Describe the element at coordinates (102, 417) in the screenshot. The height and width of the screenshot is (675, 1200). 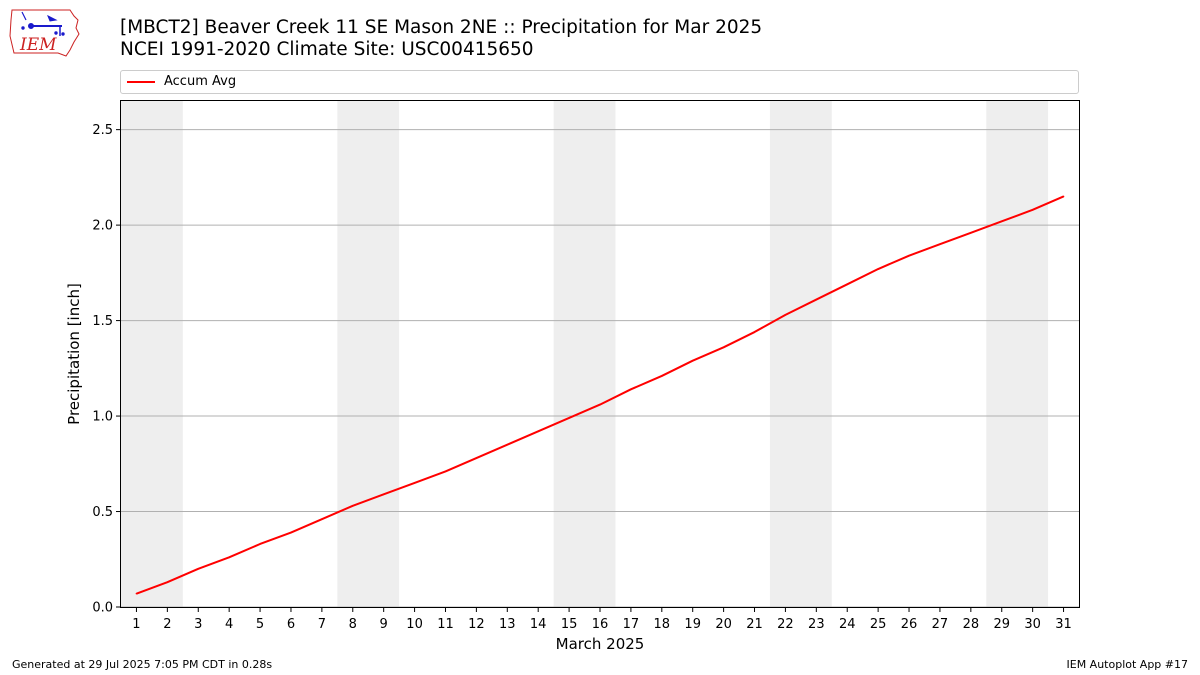
I see `y-tick-label: 1.0` at that location.